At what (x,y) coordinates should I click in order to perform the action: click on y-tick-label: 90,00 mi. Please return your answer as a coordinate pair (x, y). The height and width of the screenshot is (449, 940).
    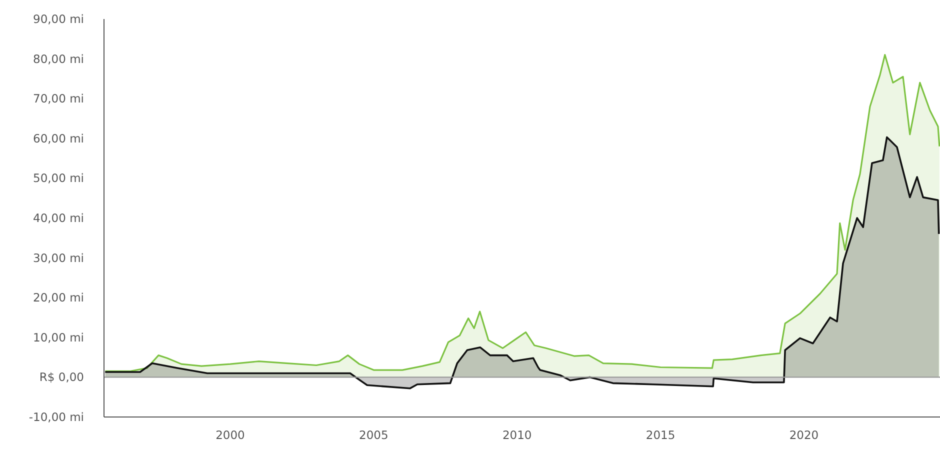
    Looking at the image, I should click on (58, 19).